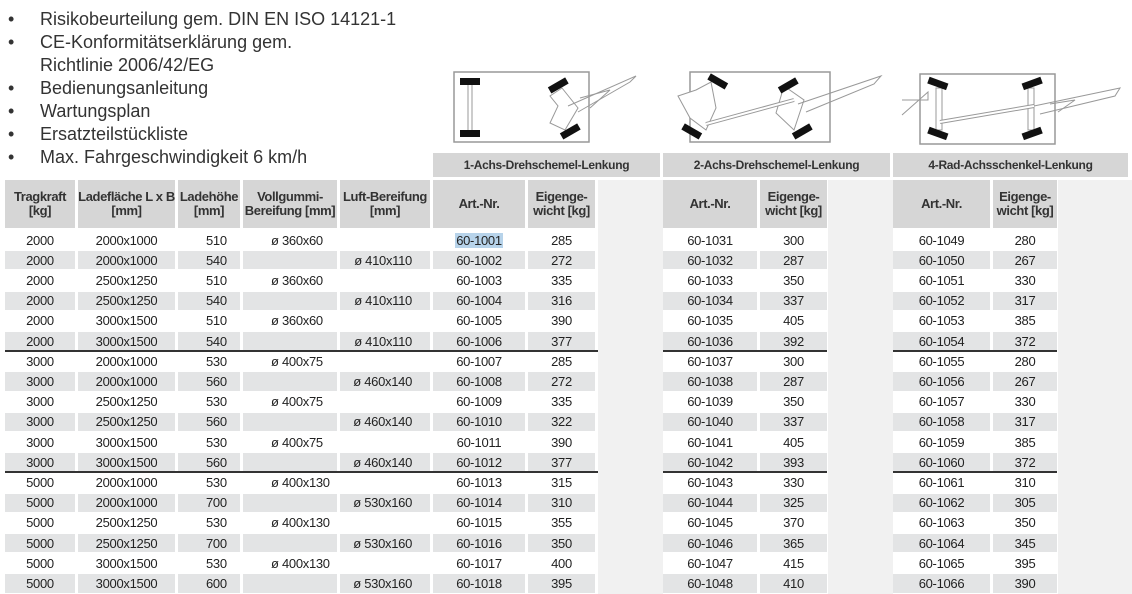 This screenshot has width=1132, height=594. What do you see at coordinates (561, 361) in the screenshot?
I see `cell-eigengewicht: 285` at bounding box center [561, 361].